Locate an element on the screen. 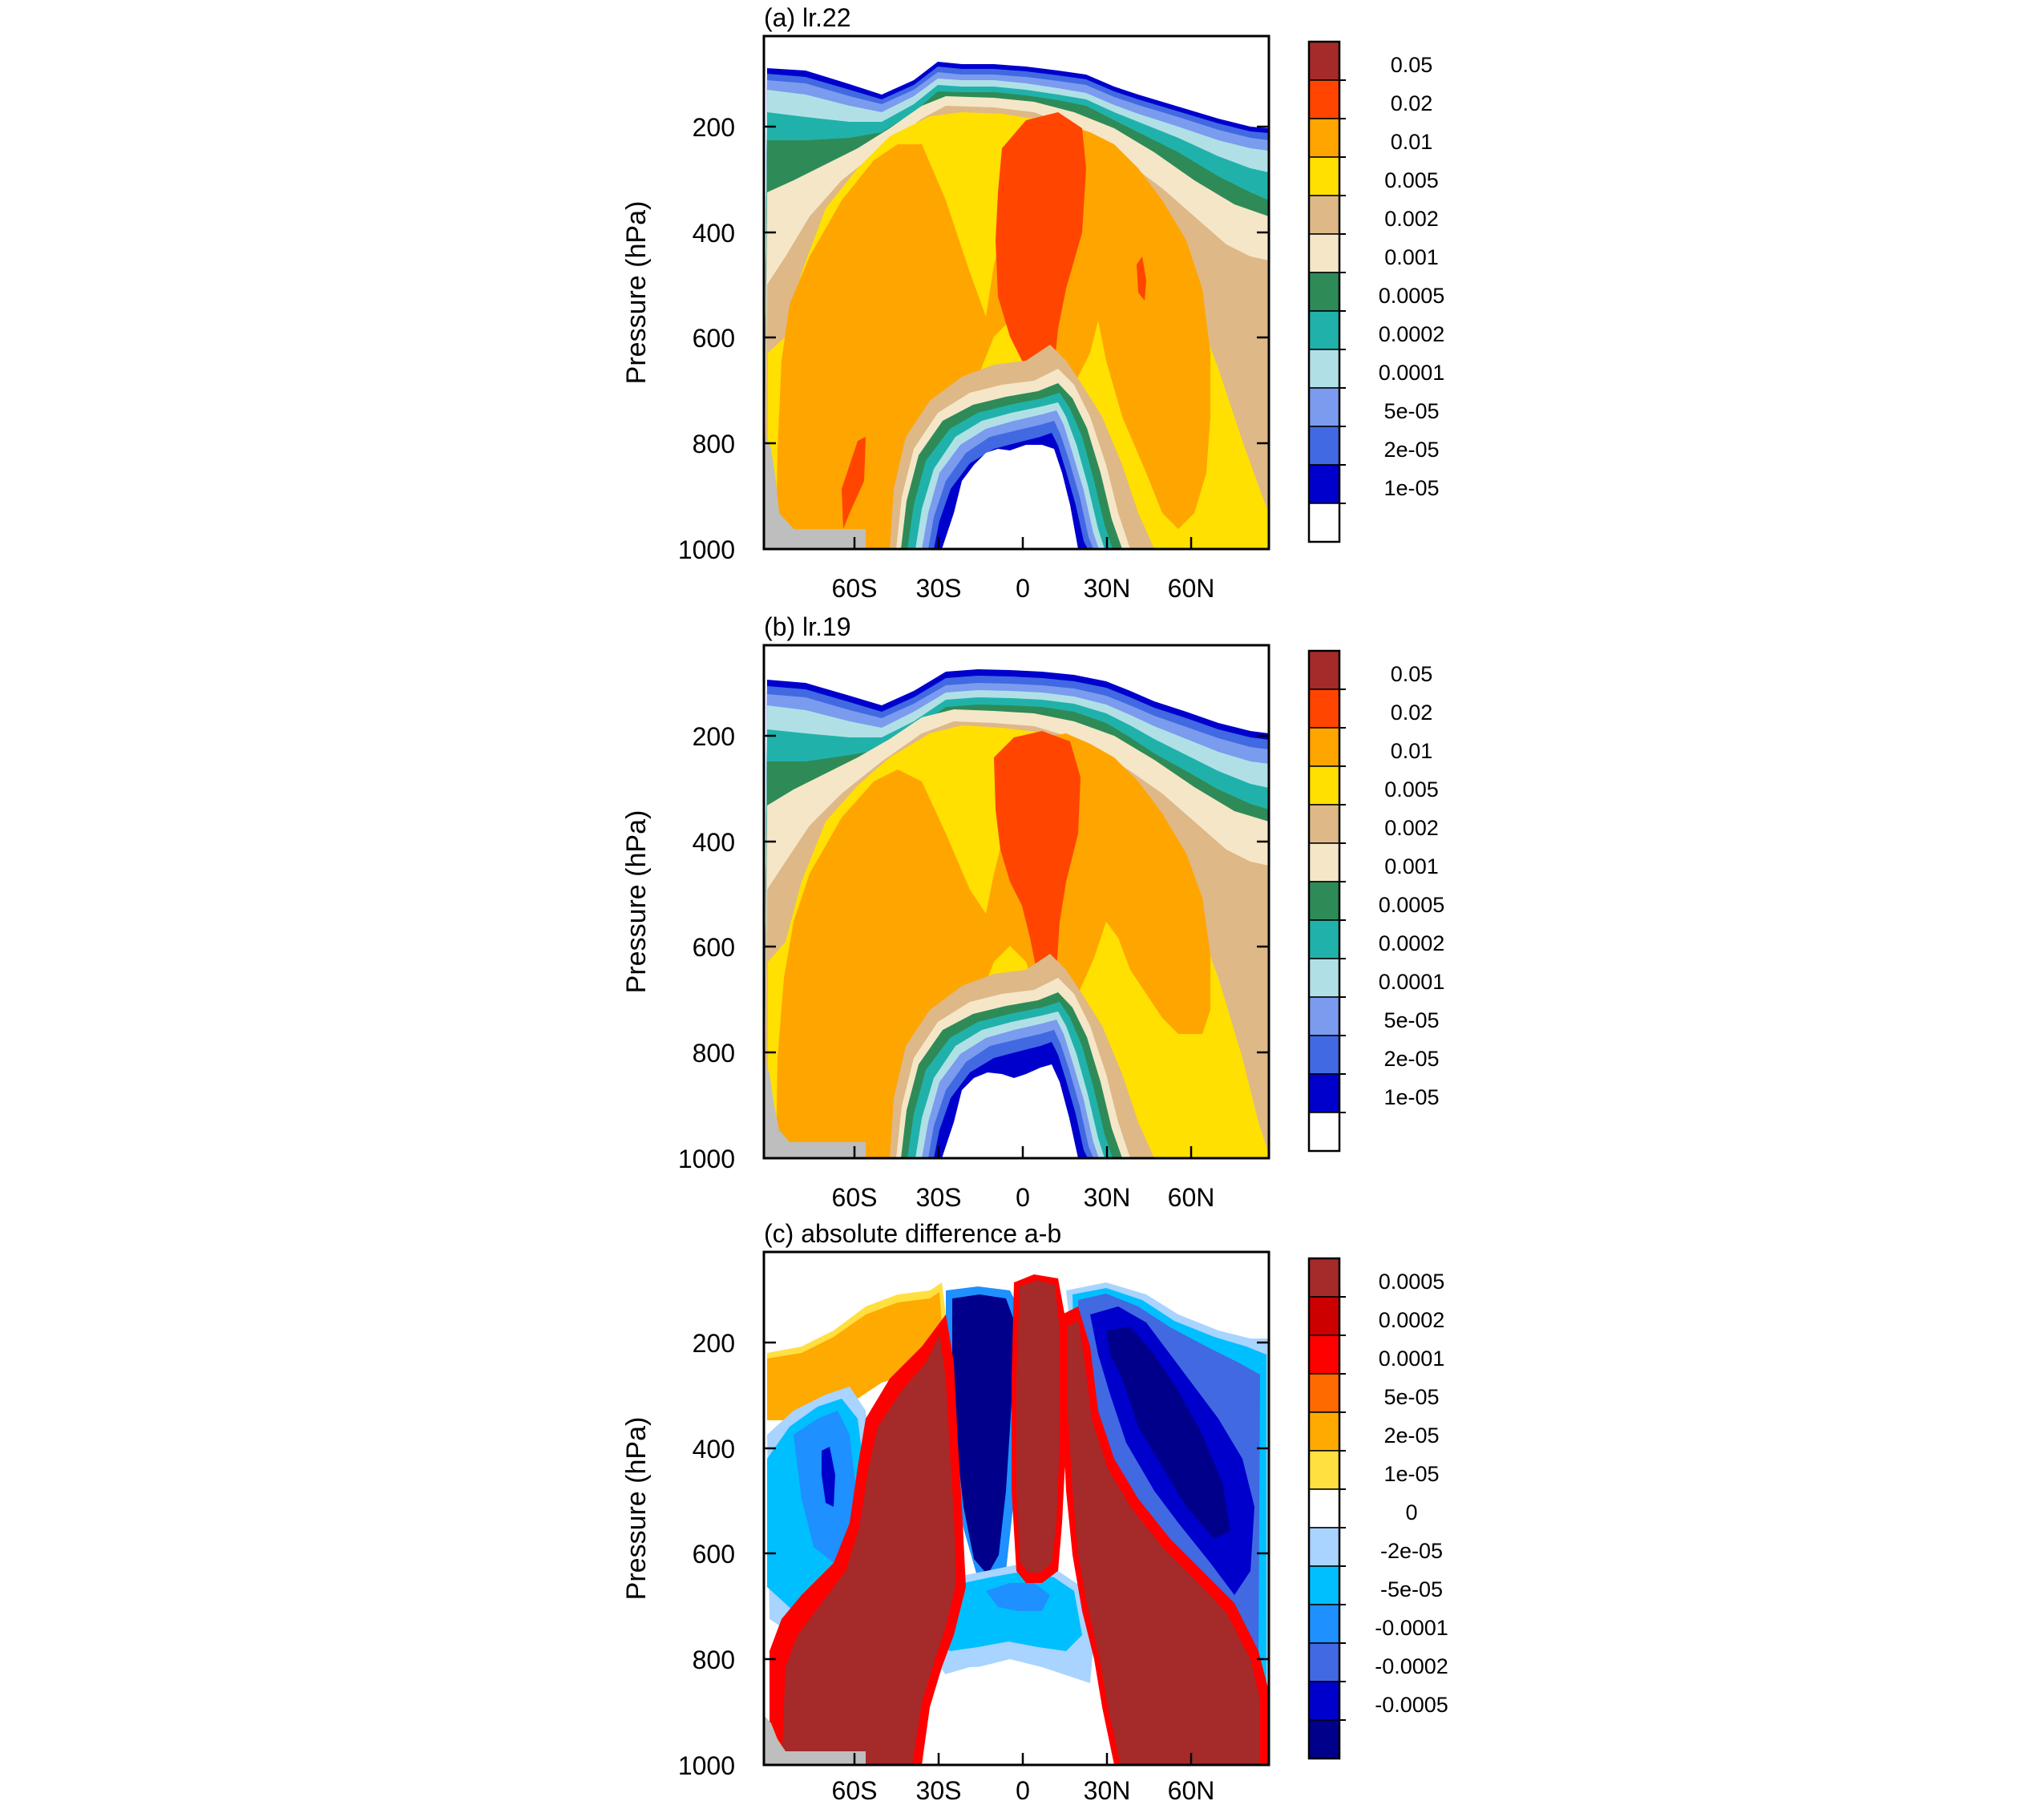  panel-c-frame is located at coordinates (1016, 1508).